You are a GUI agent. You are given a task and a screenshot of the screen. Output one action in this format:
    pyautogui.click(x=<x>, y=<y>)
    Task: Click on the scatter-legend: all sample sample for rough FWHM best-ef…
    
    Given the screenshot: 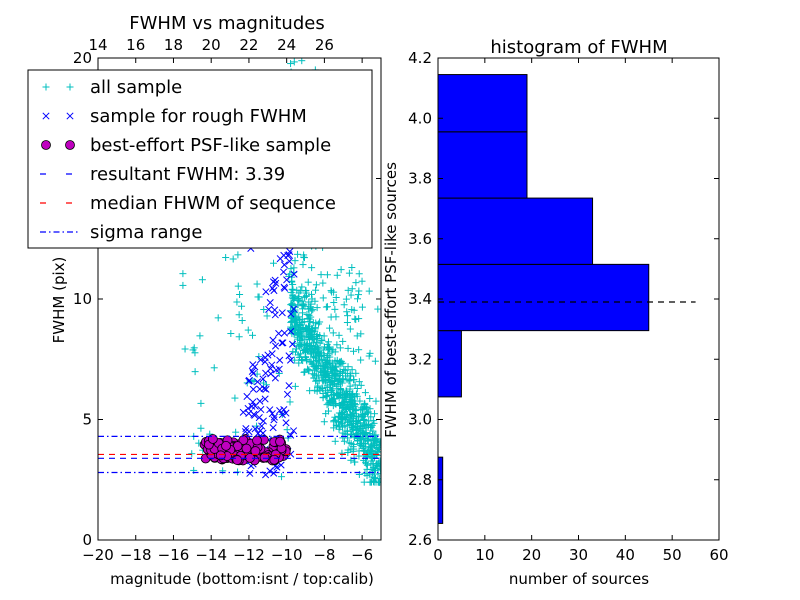 What is the action you would take?
    pyautogui.click(x=200, y=159)
    